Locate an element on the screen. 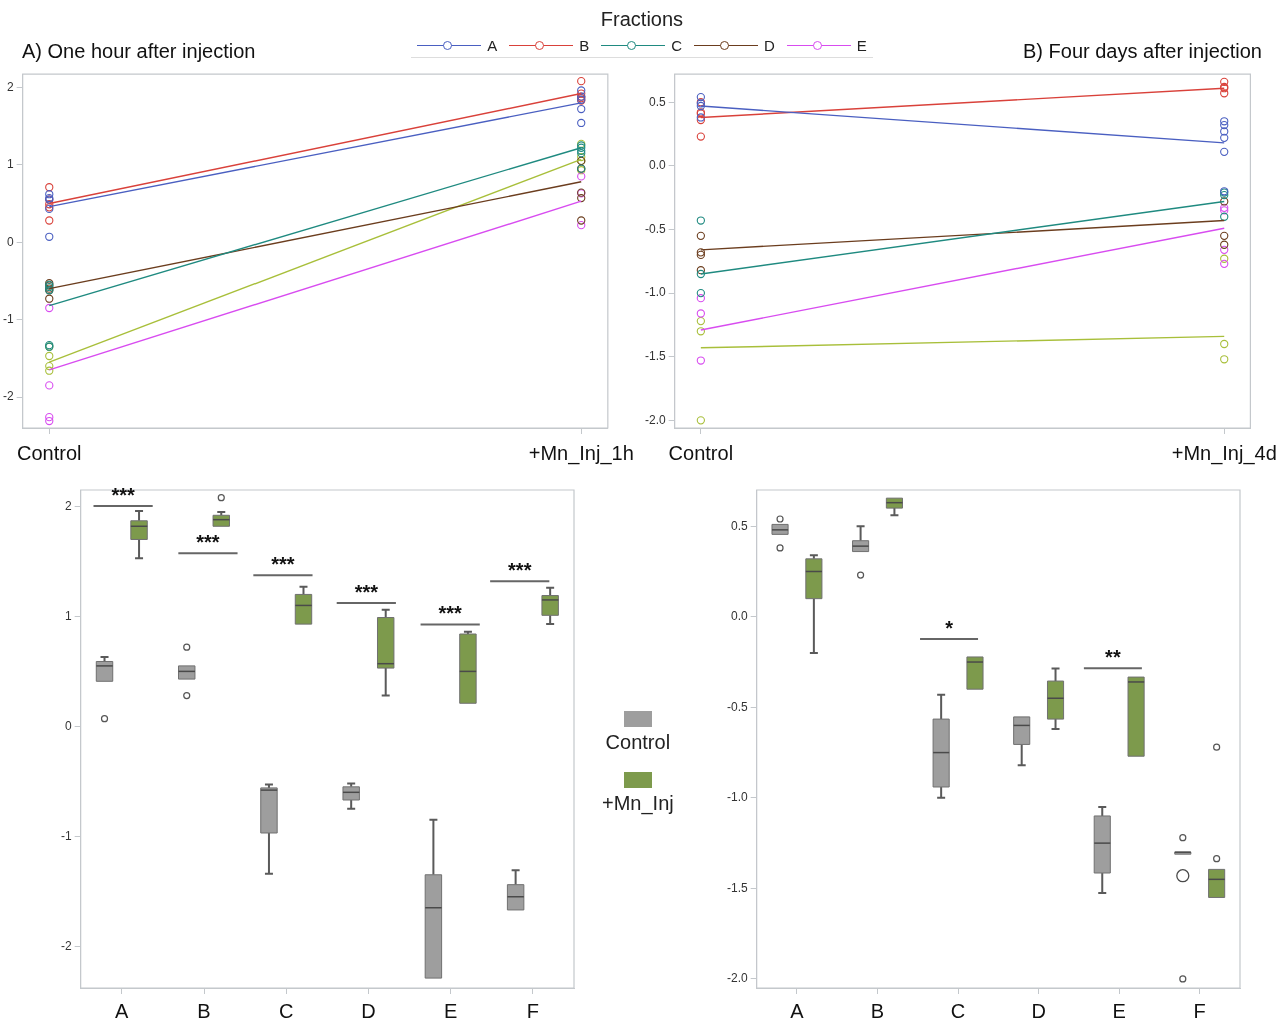  legend-label: A is located at coordinates (492, 45).